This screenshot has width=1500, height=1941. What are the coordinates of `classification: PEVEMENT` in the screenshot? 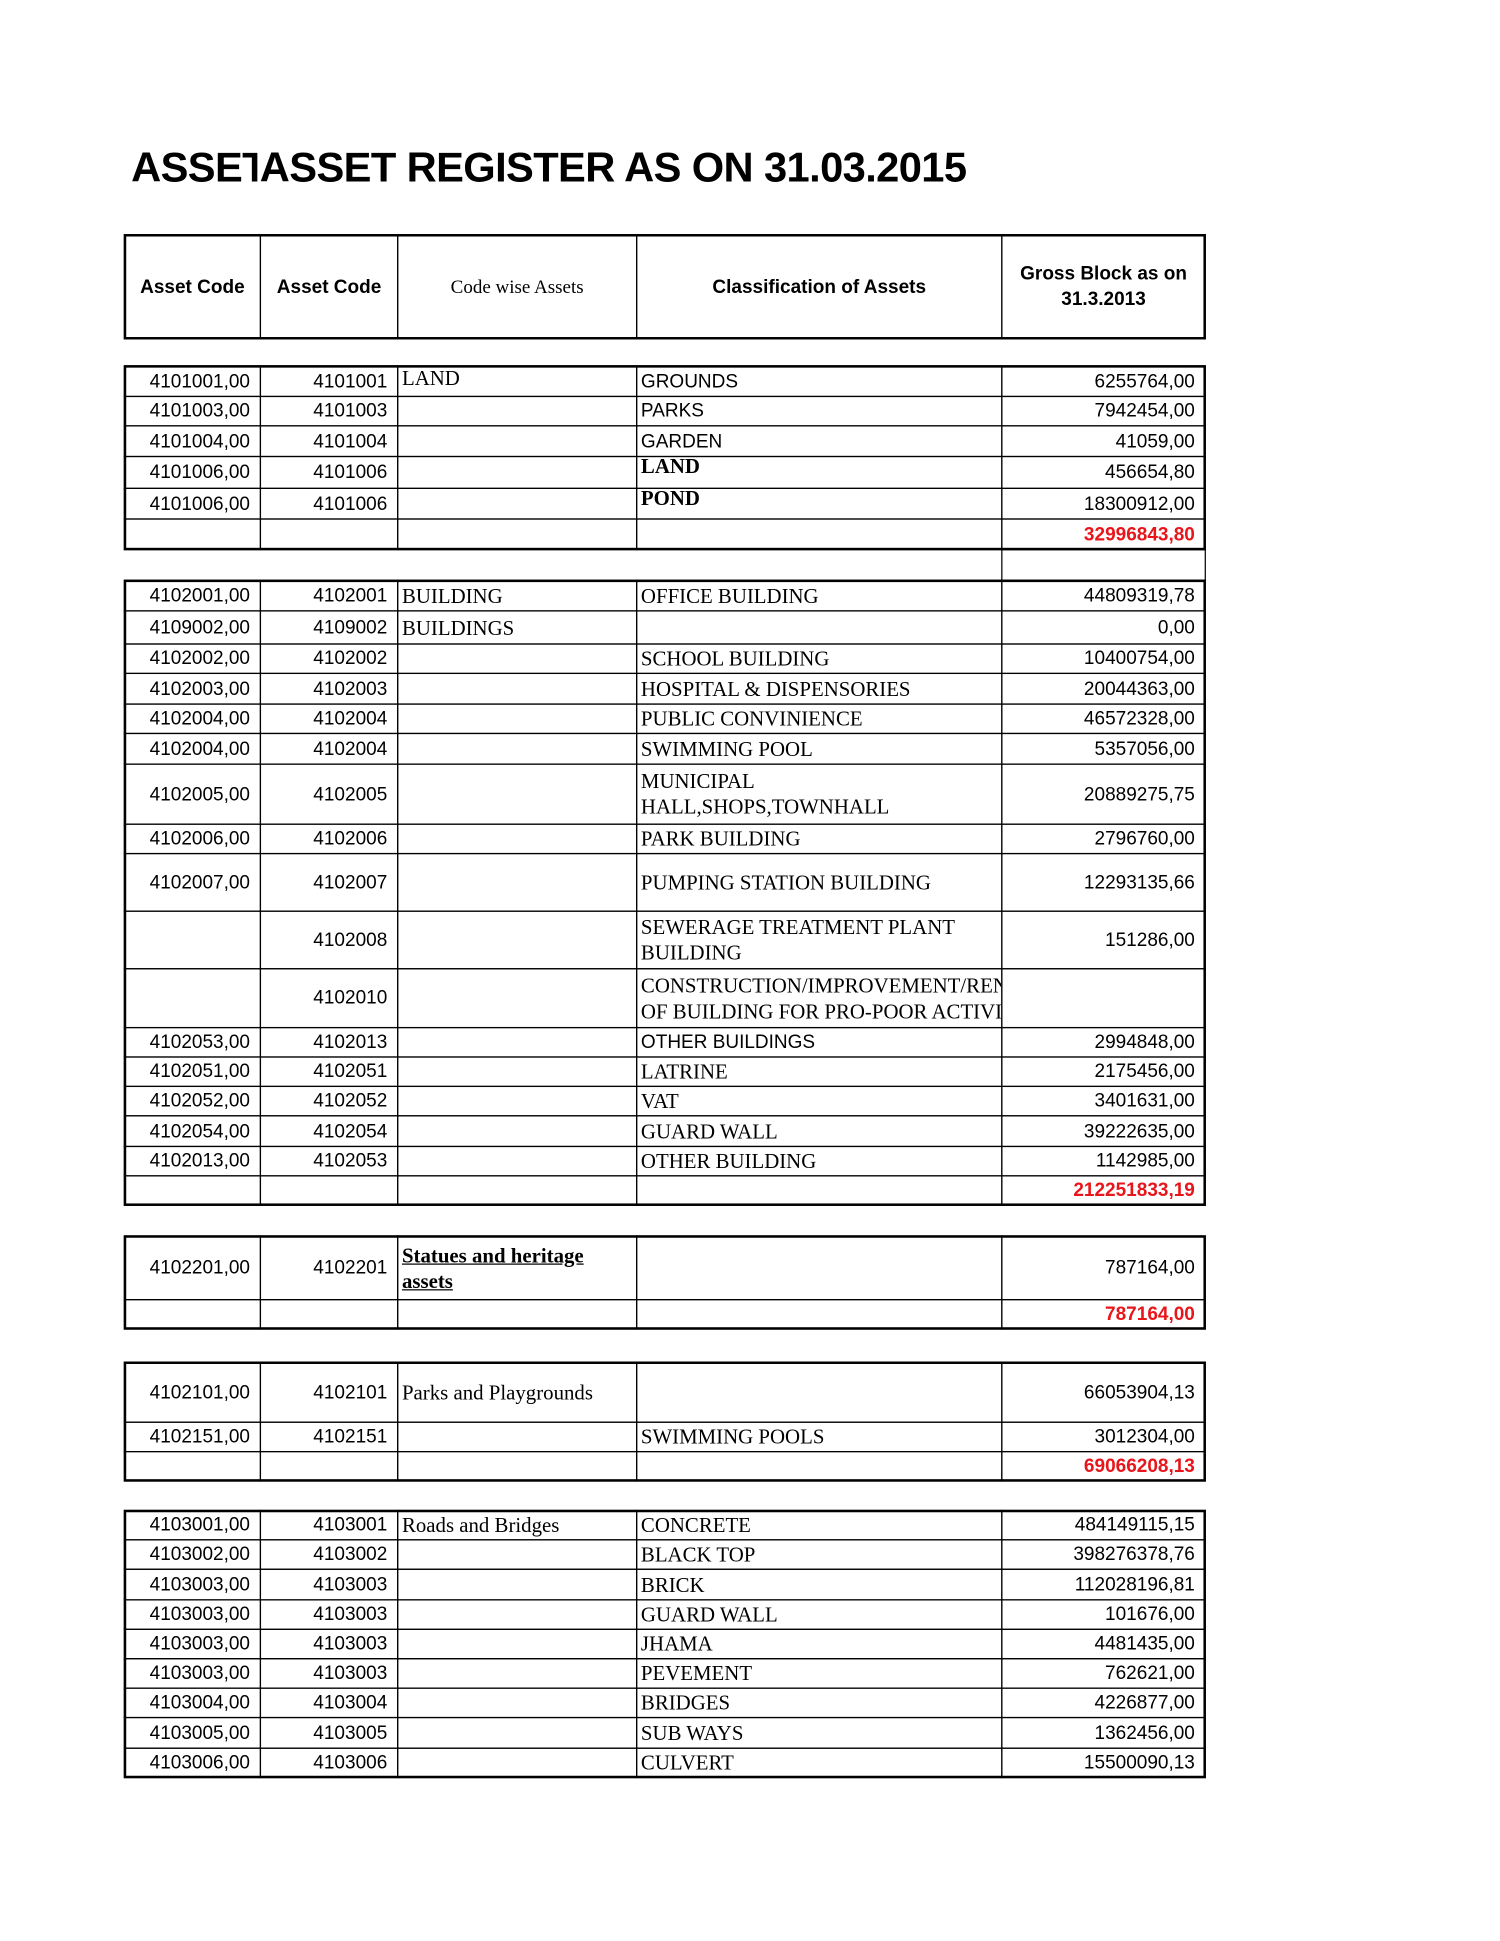 It's located at (819, 1673).